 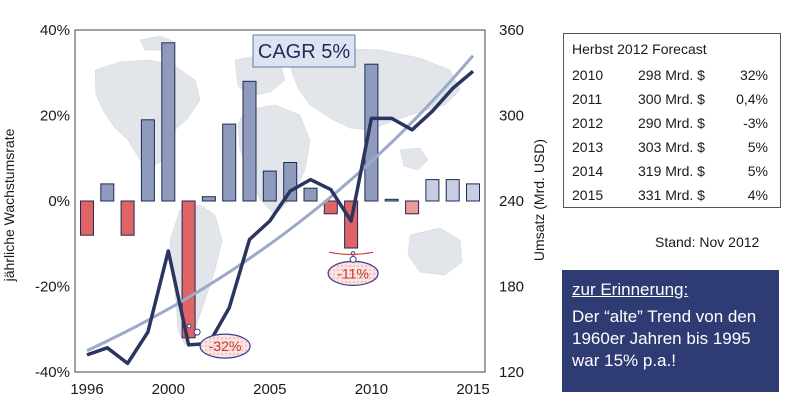 What do you see at coordinates (757, 195) in the screenshot?
I see `forecast-rate: 4%` at bounding box center [757, 195].